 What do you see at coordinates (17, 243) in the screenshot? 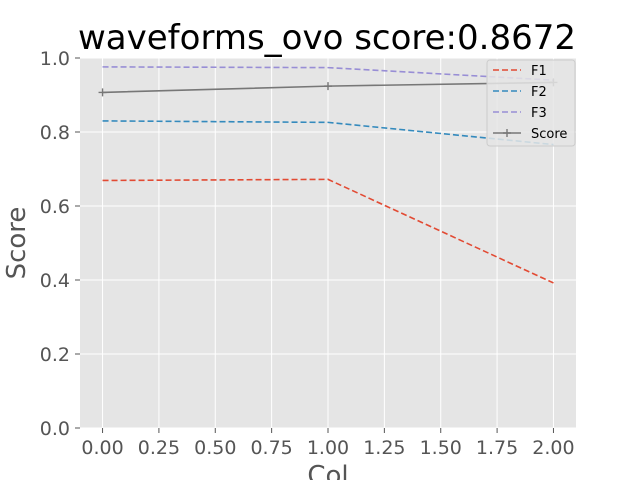
I see `y-axis-label: Score` at bounding box center [17, 243].